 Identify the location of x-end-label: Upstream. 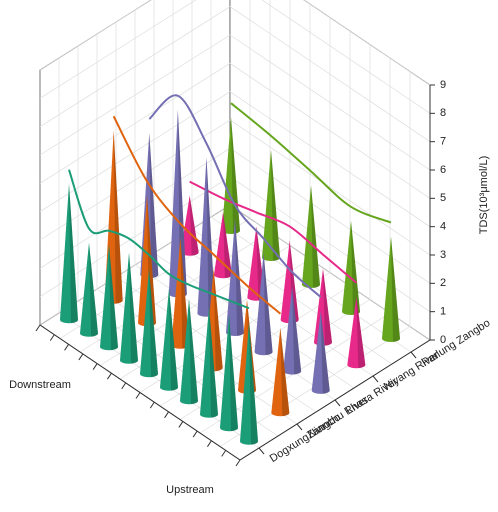
(190, 490).